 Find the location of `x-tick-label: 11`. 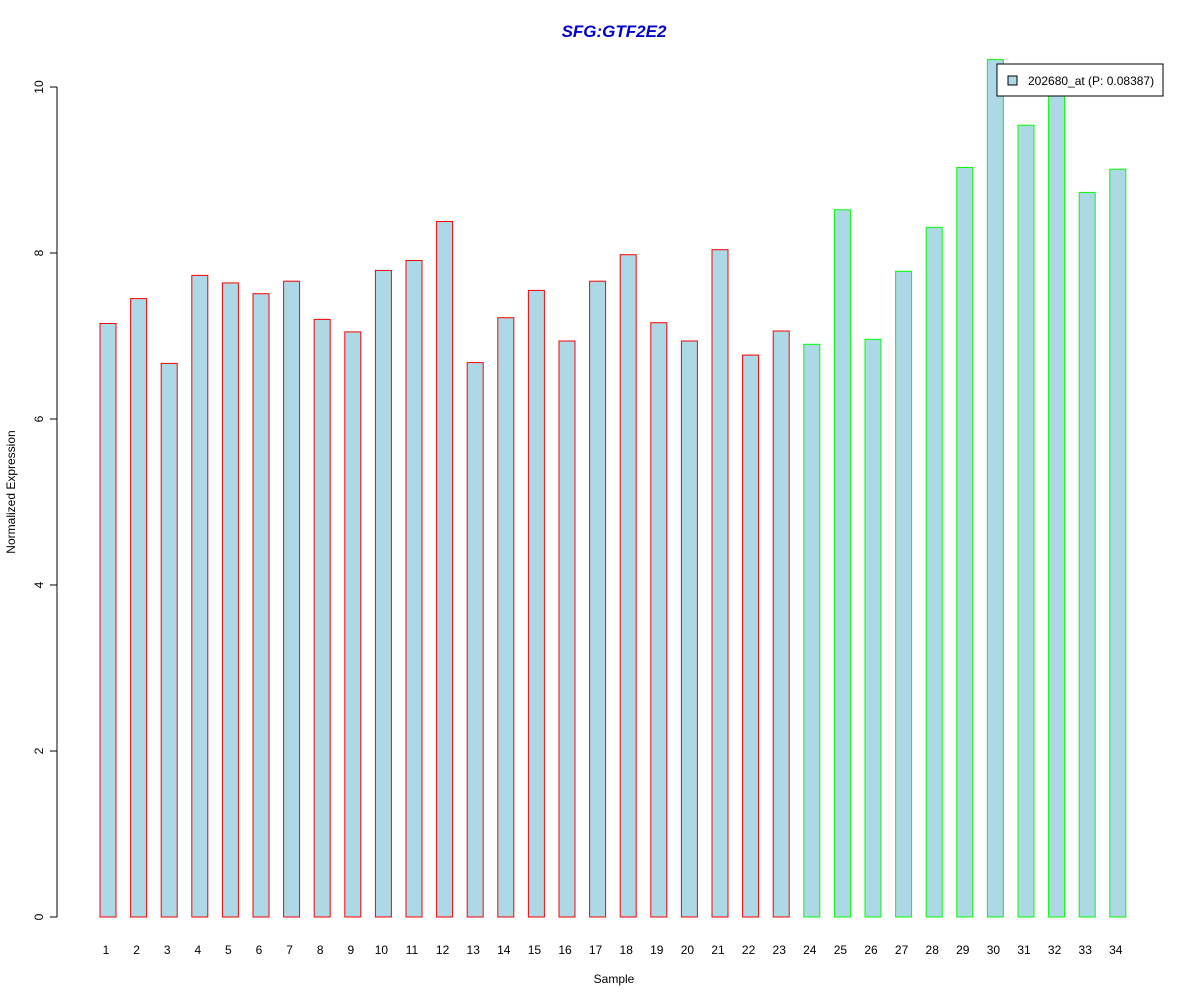

x-tick-label: 11 is located at coordinates (412, 950).